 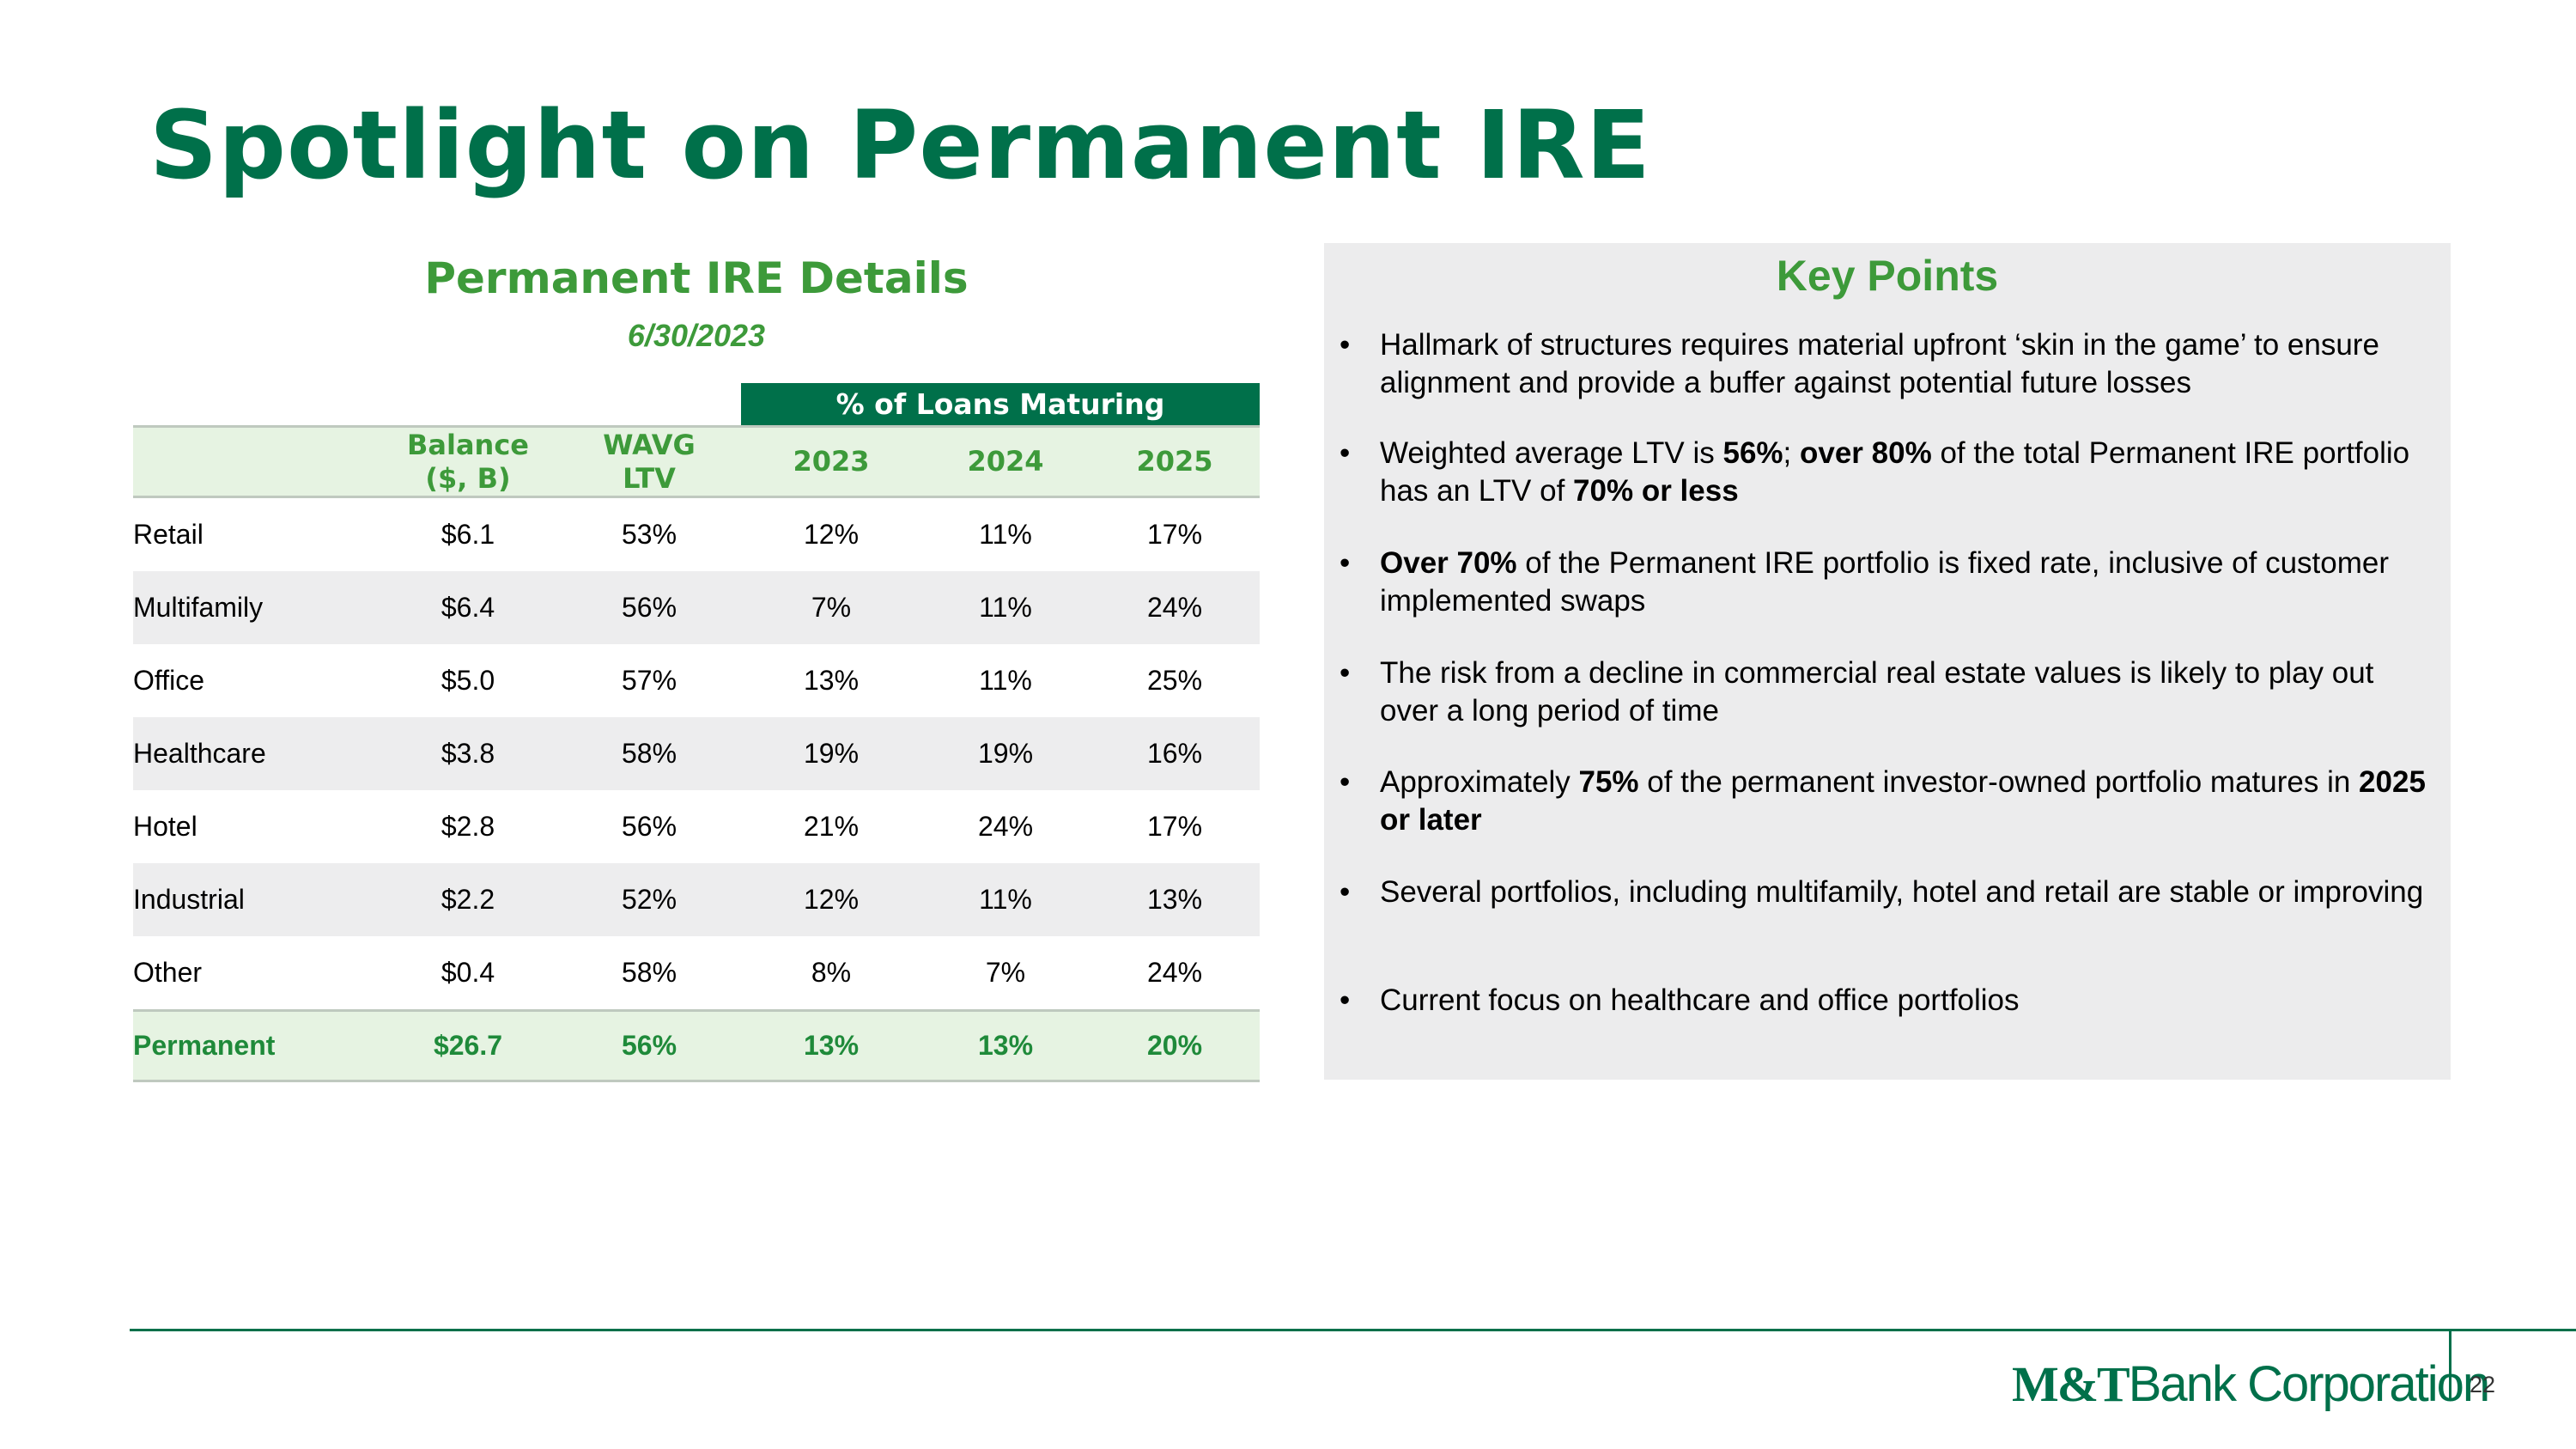 What do you see at coordinates (204, 1045) in the screenshot?
I see `row-label: Permanent` at bounding box center [204, 1045].